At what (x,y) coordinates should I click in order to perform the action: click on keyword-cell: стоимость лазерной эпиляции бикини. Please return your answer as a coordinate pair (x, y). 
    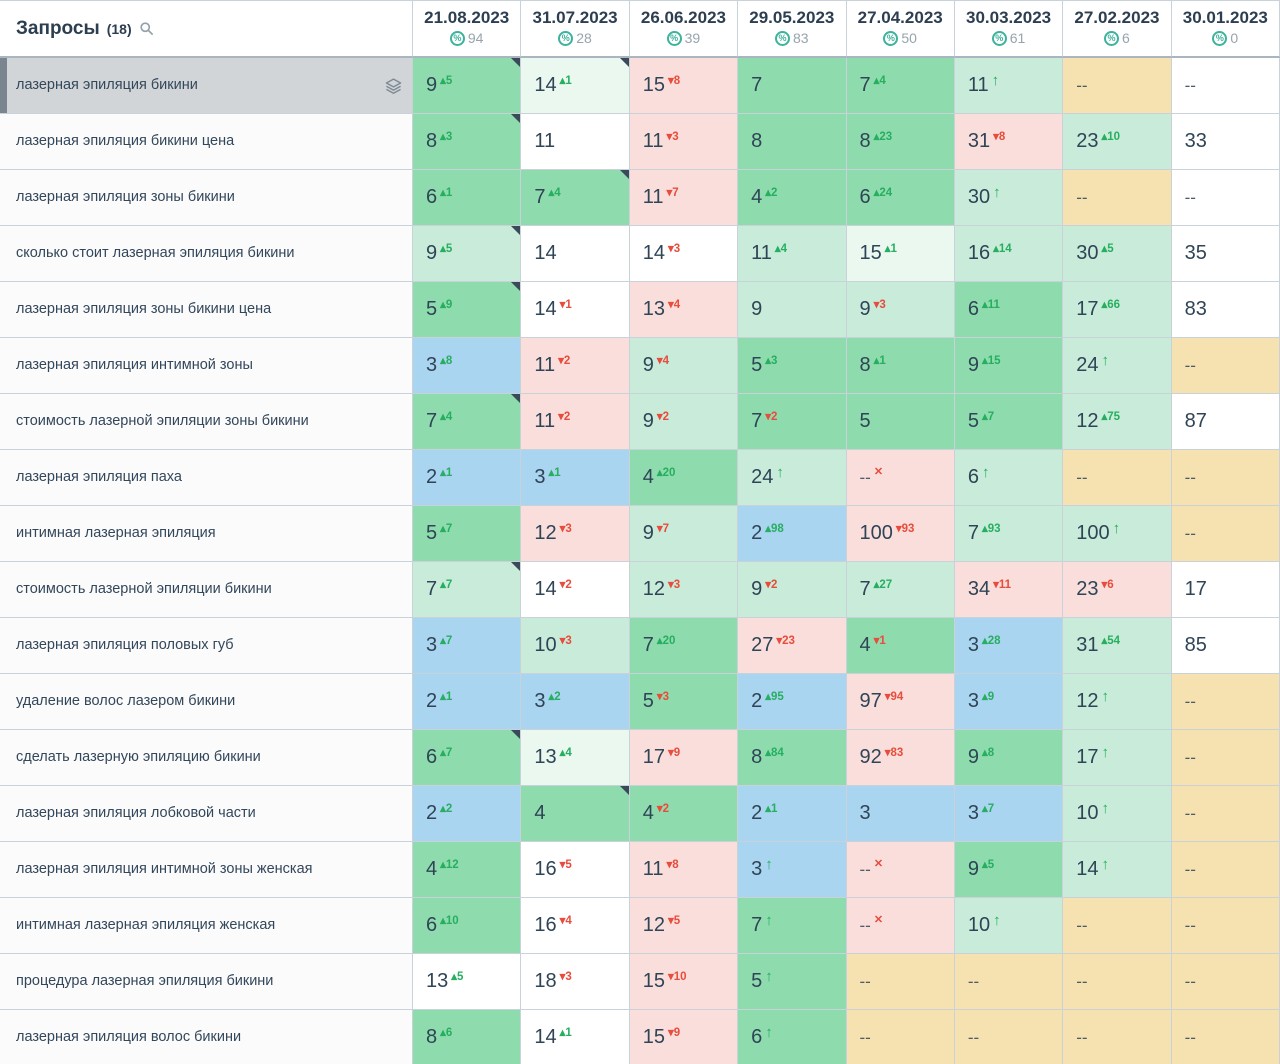
    Looking at the image, I should click on (206, 590).